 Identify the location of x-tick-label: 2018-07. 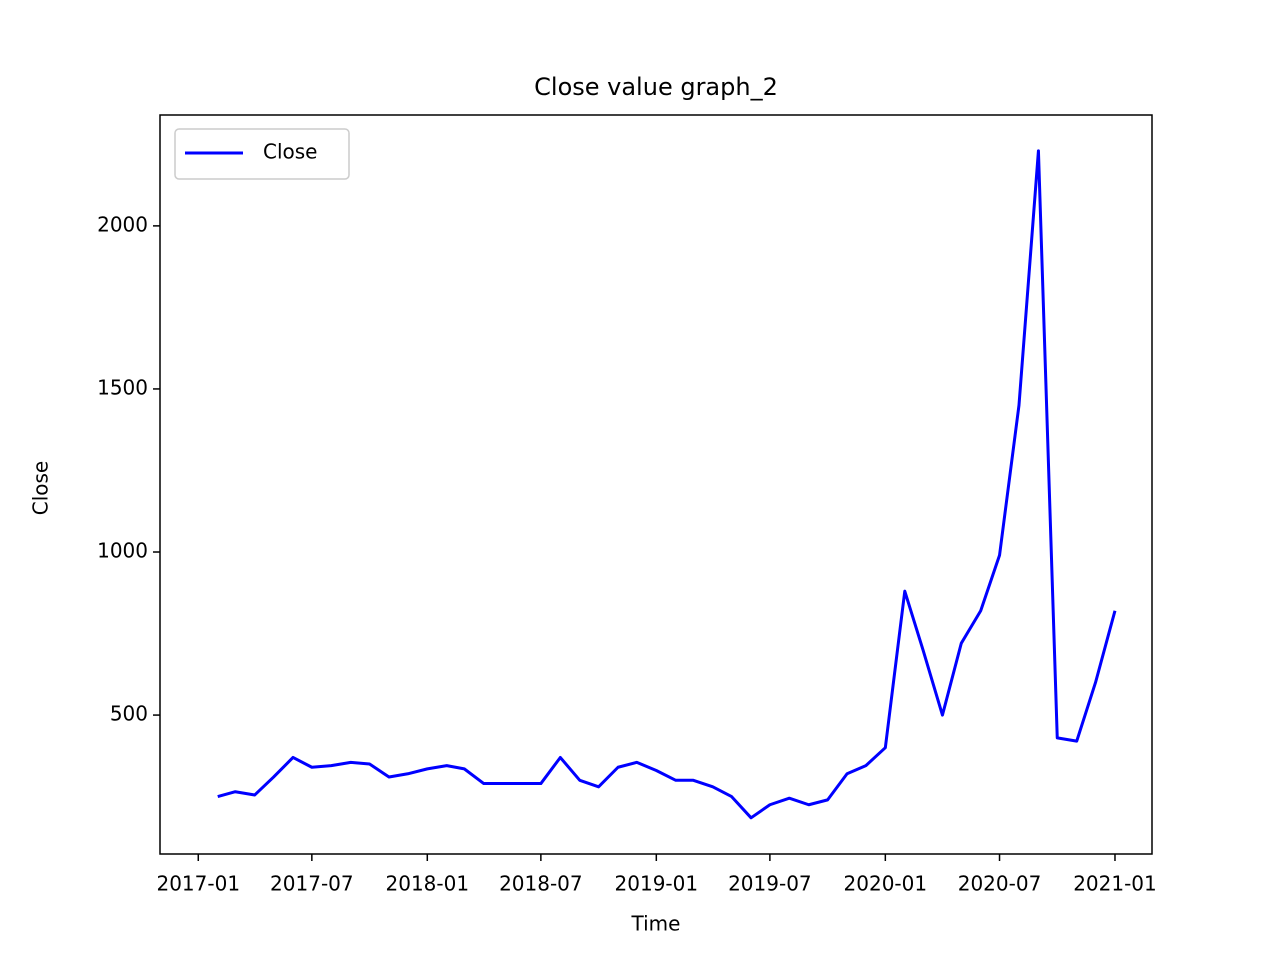
(541, 884).